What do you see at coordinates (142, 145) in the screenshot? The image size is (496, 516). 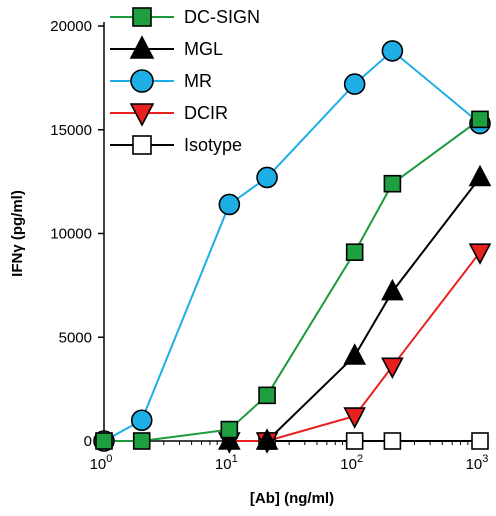 I see `legend-isotype-marker` at bounding box center [142, 145].